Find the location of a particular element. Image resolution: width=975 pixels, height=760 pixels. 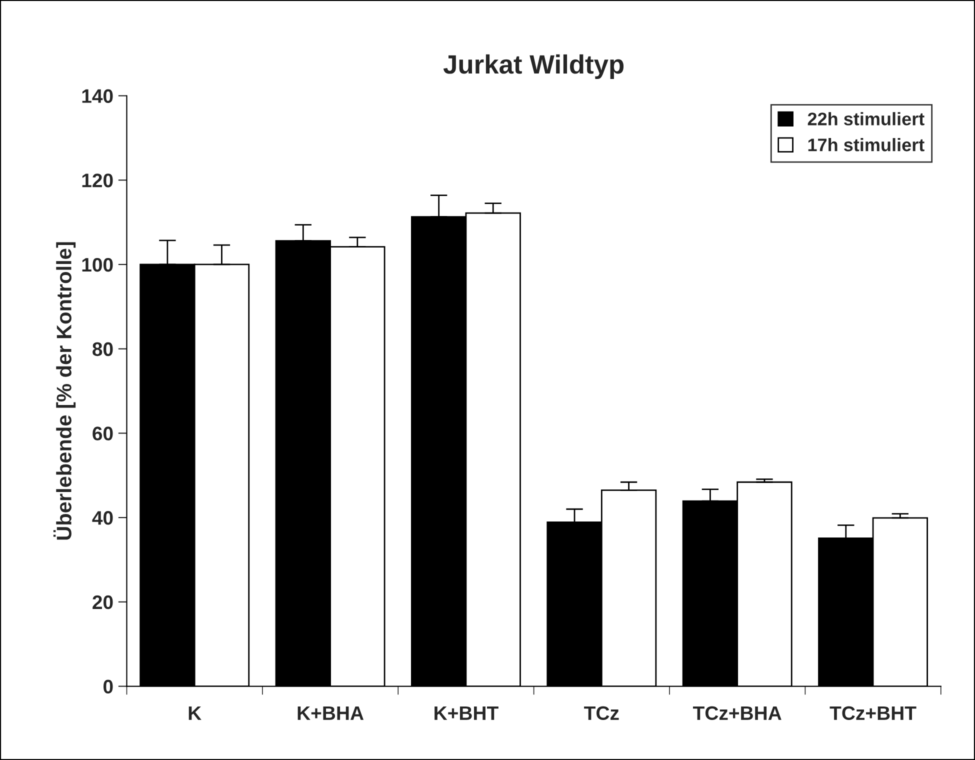

y-tick-label: 60 is located at coordinates (102, 433).